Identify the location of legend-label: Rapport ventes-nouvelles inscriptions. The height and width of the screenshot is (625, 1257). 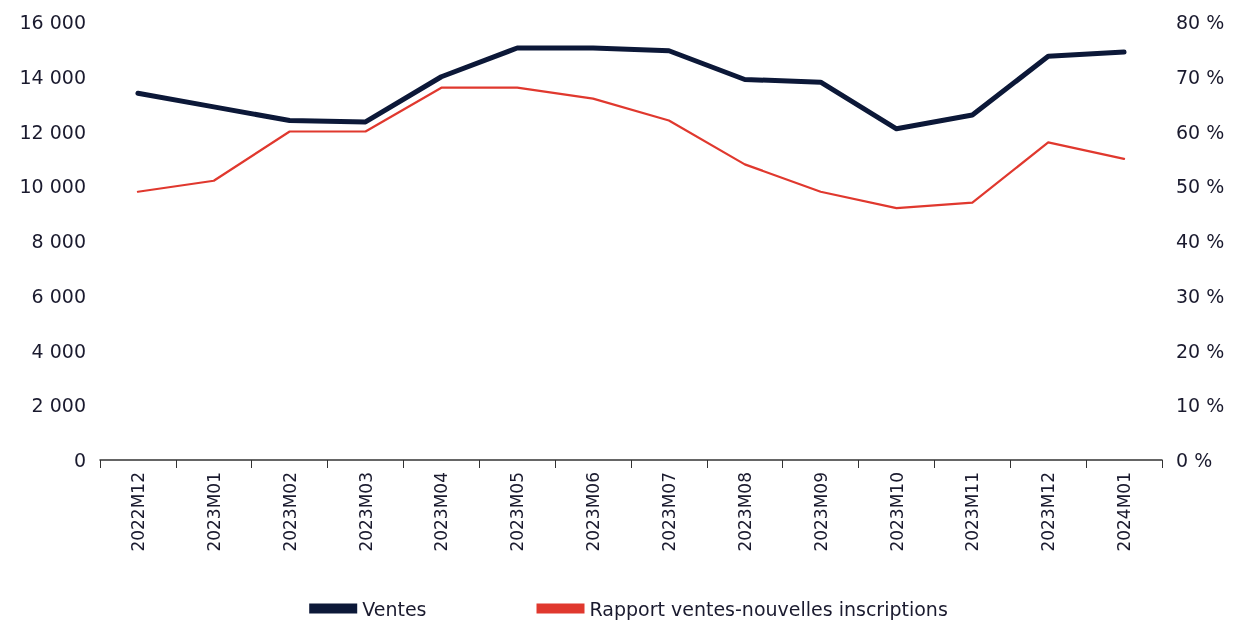
(768, 608).